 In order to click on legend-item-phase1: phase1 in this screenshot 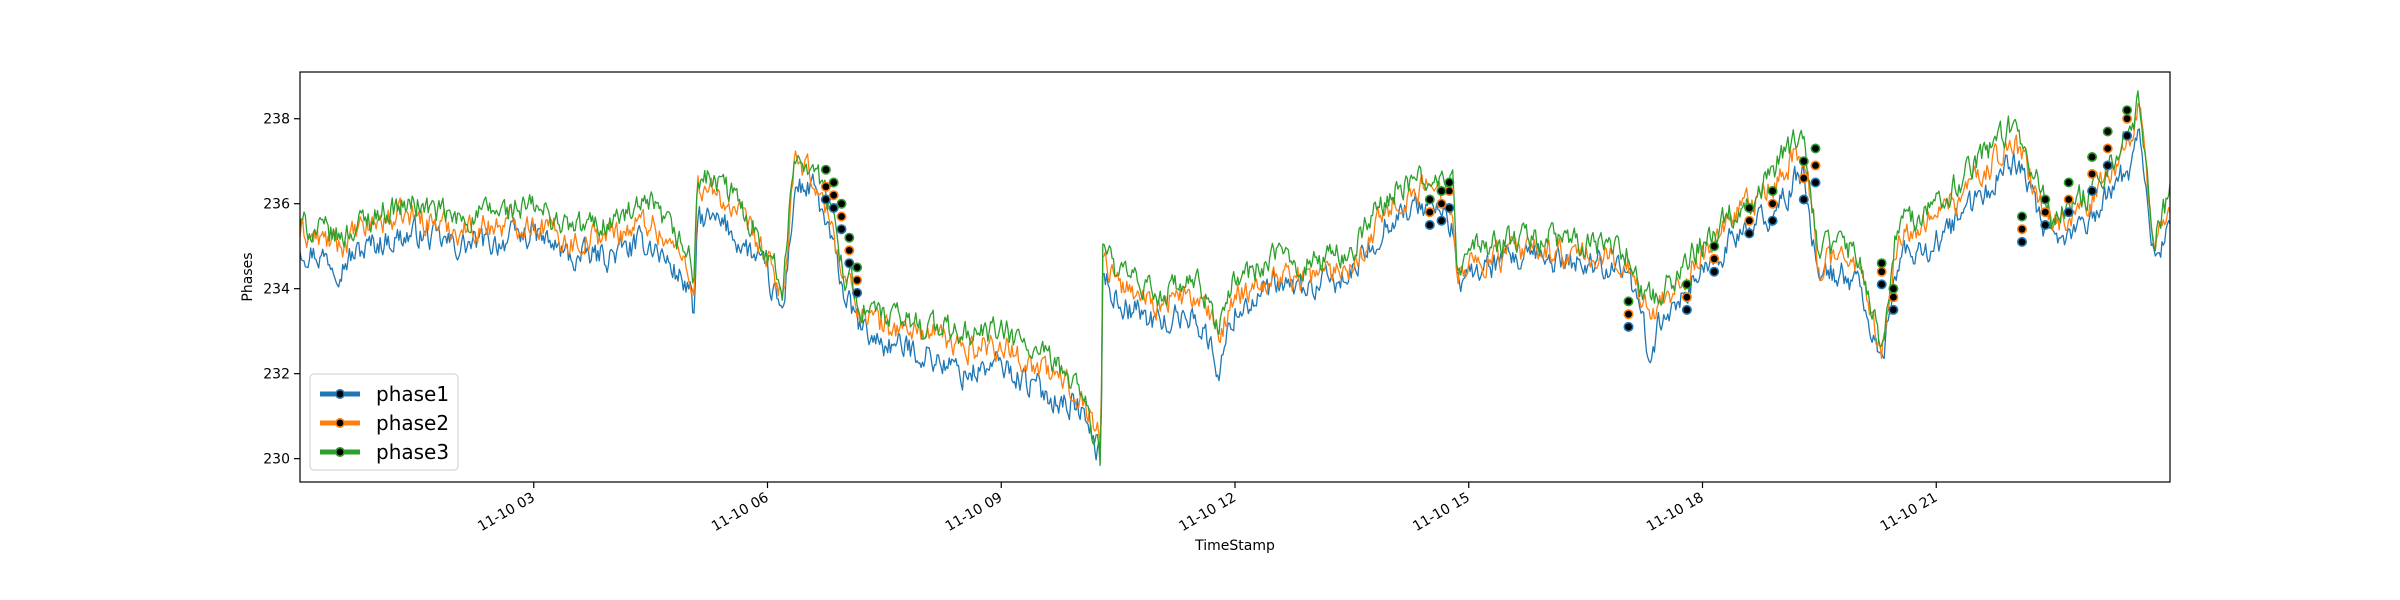, I will do `click(384, 394)`.